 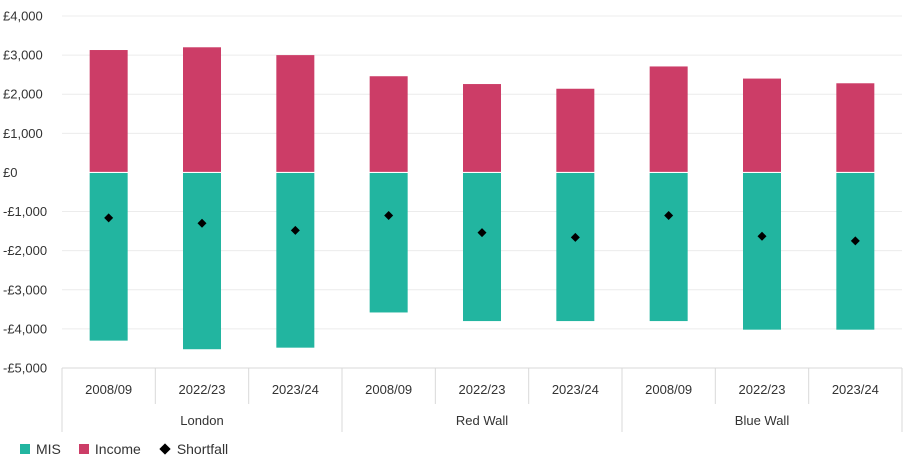 I want to click on y-tick-label: £2,000, so click(x=23, y=94).